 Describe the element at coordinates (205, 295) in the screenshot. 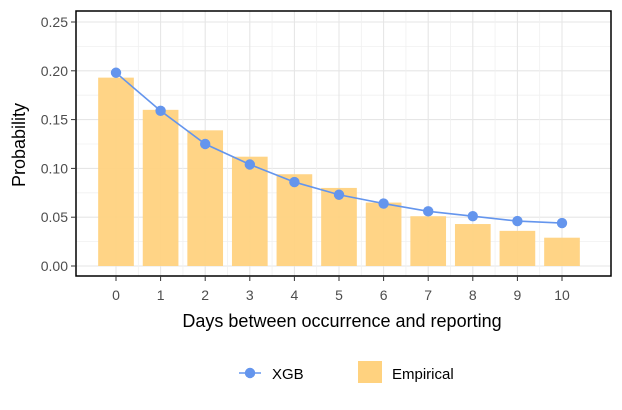

I see `x-tick-label: 2` at that location.